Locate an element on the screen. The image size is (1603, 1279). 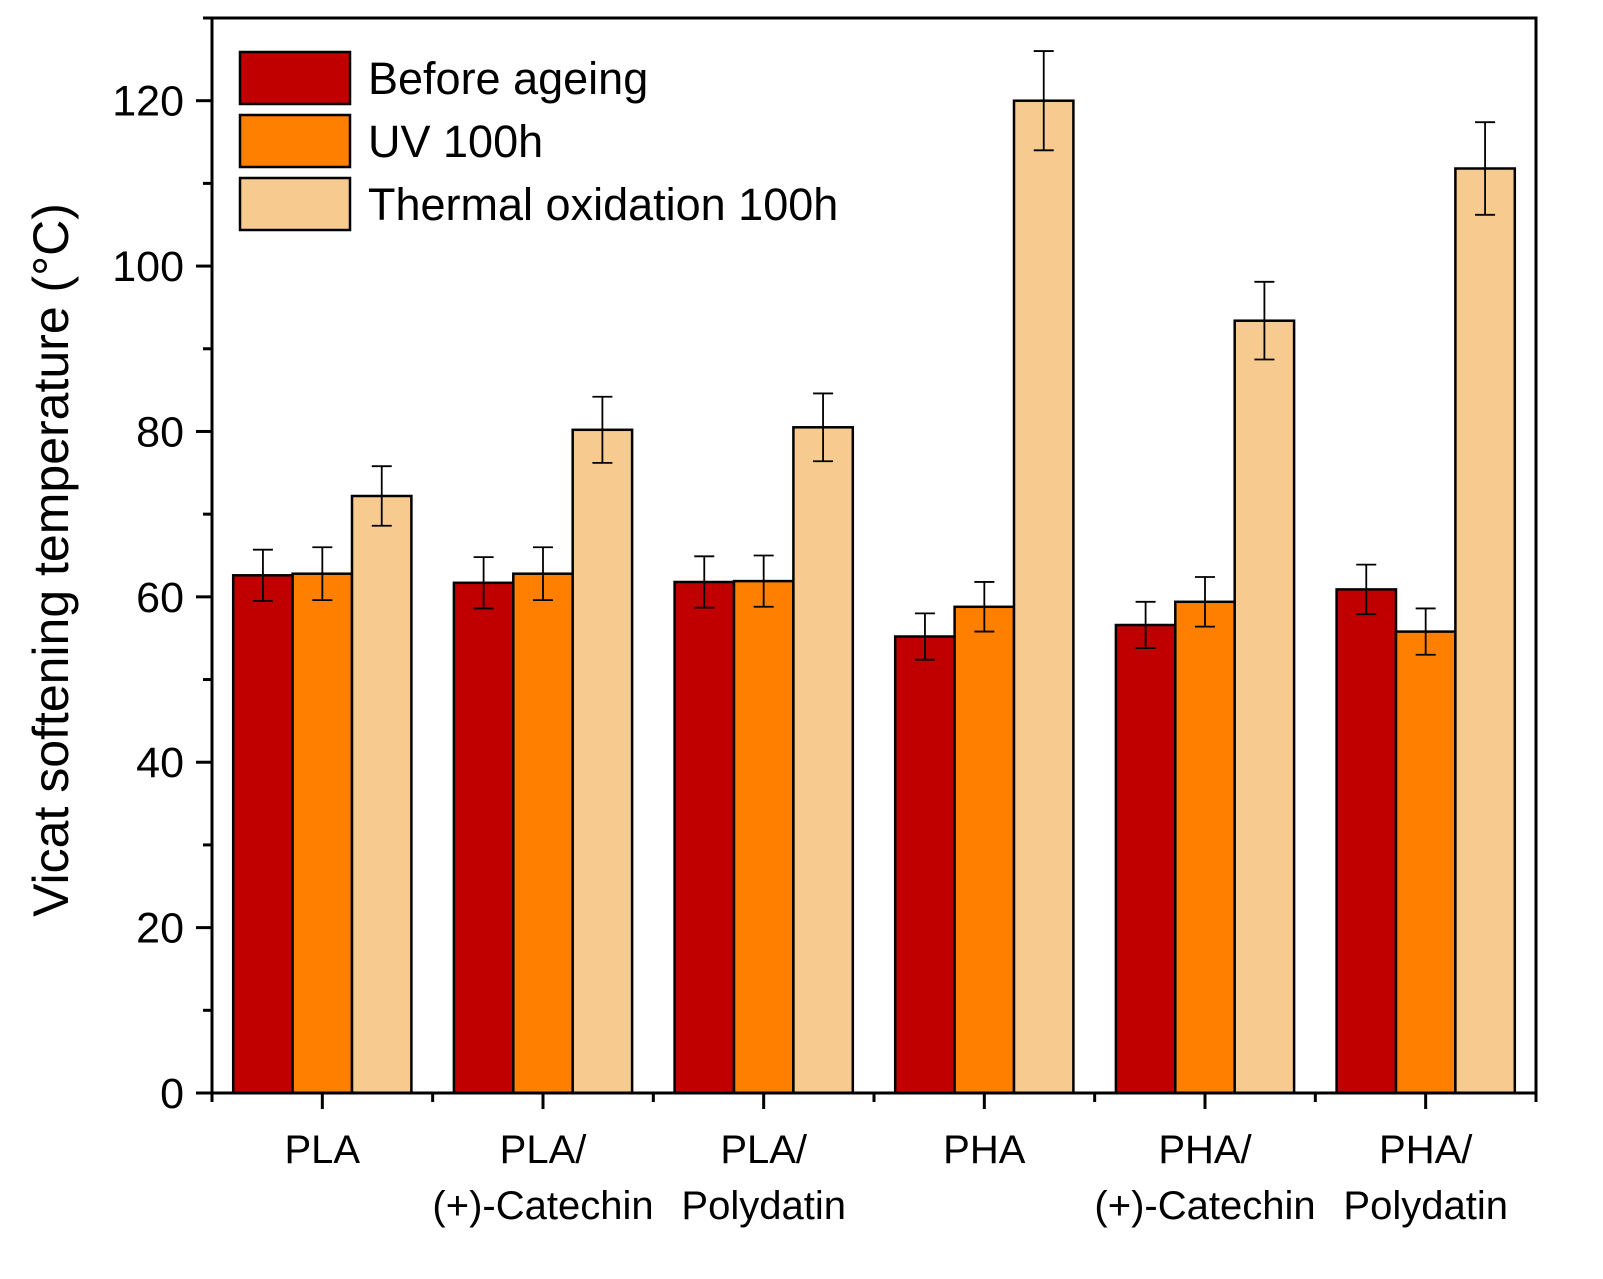
y-tick-label: 100 is located at coordinates (148, 267).